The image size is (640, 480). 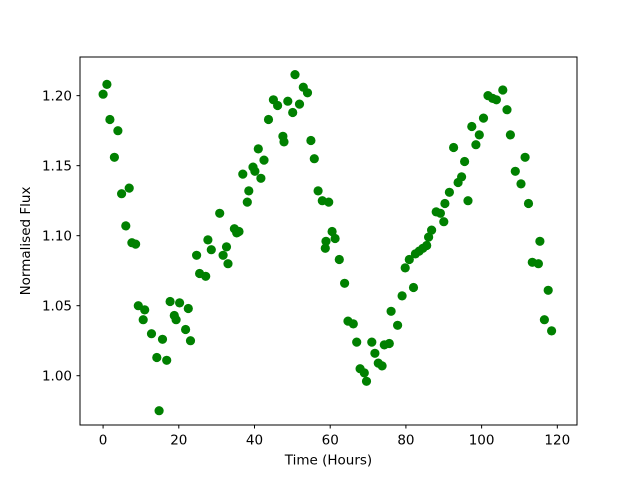 What do you see at coordinates (57, 236) in the screenshot?
I see `y-tick-label: 1.10` at bounding box center [57, 236].